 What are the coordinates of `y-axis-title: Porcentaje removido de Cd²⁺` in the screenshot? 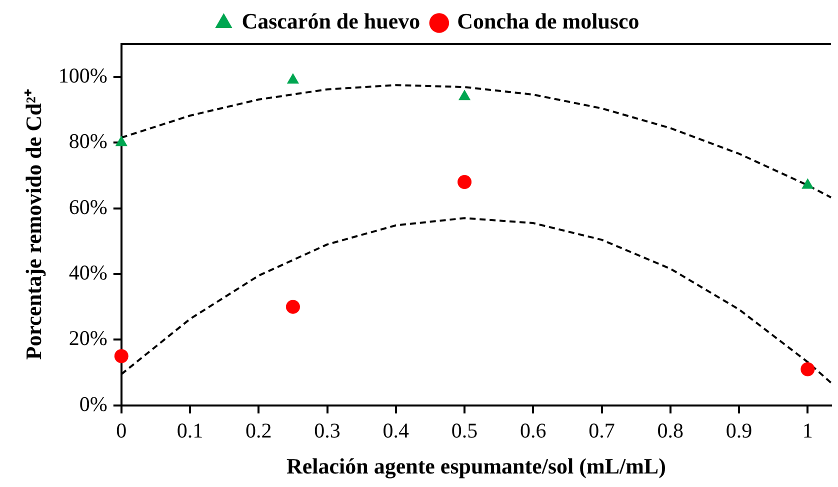 It's located at (33, 224).